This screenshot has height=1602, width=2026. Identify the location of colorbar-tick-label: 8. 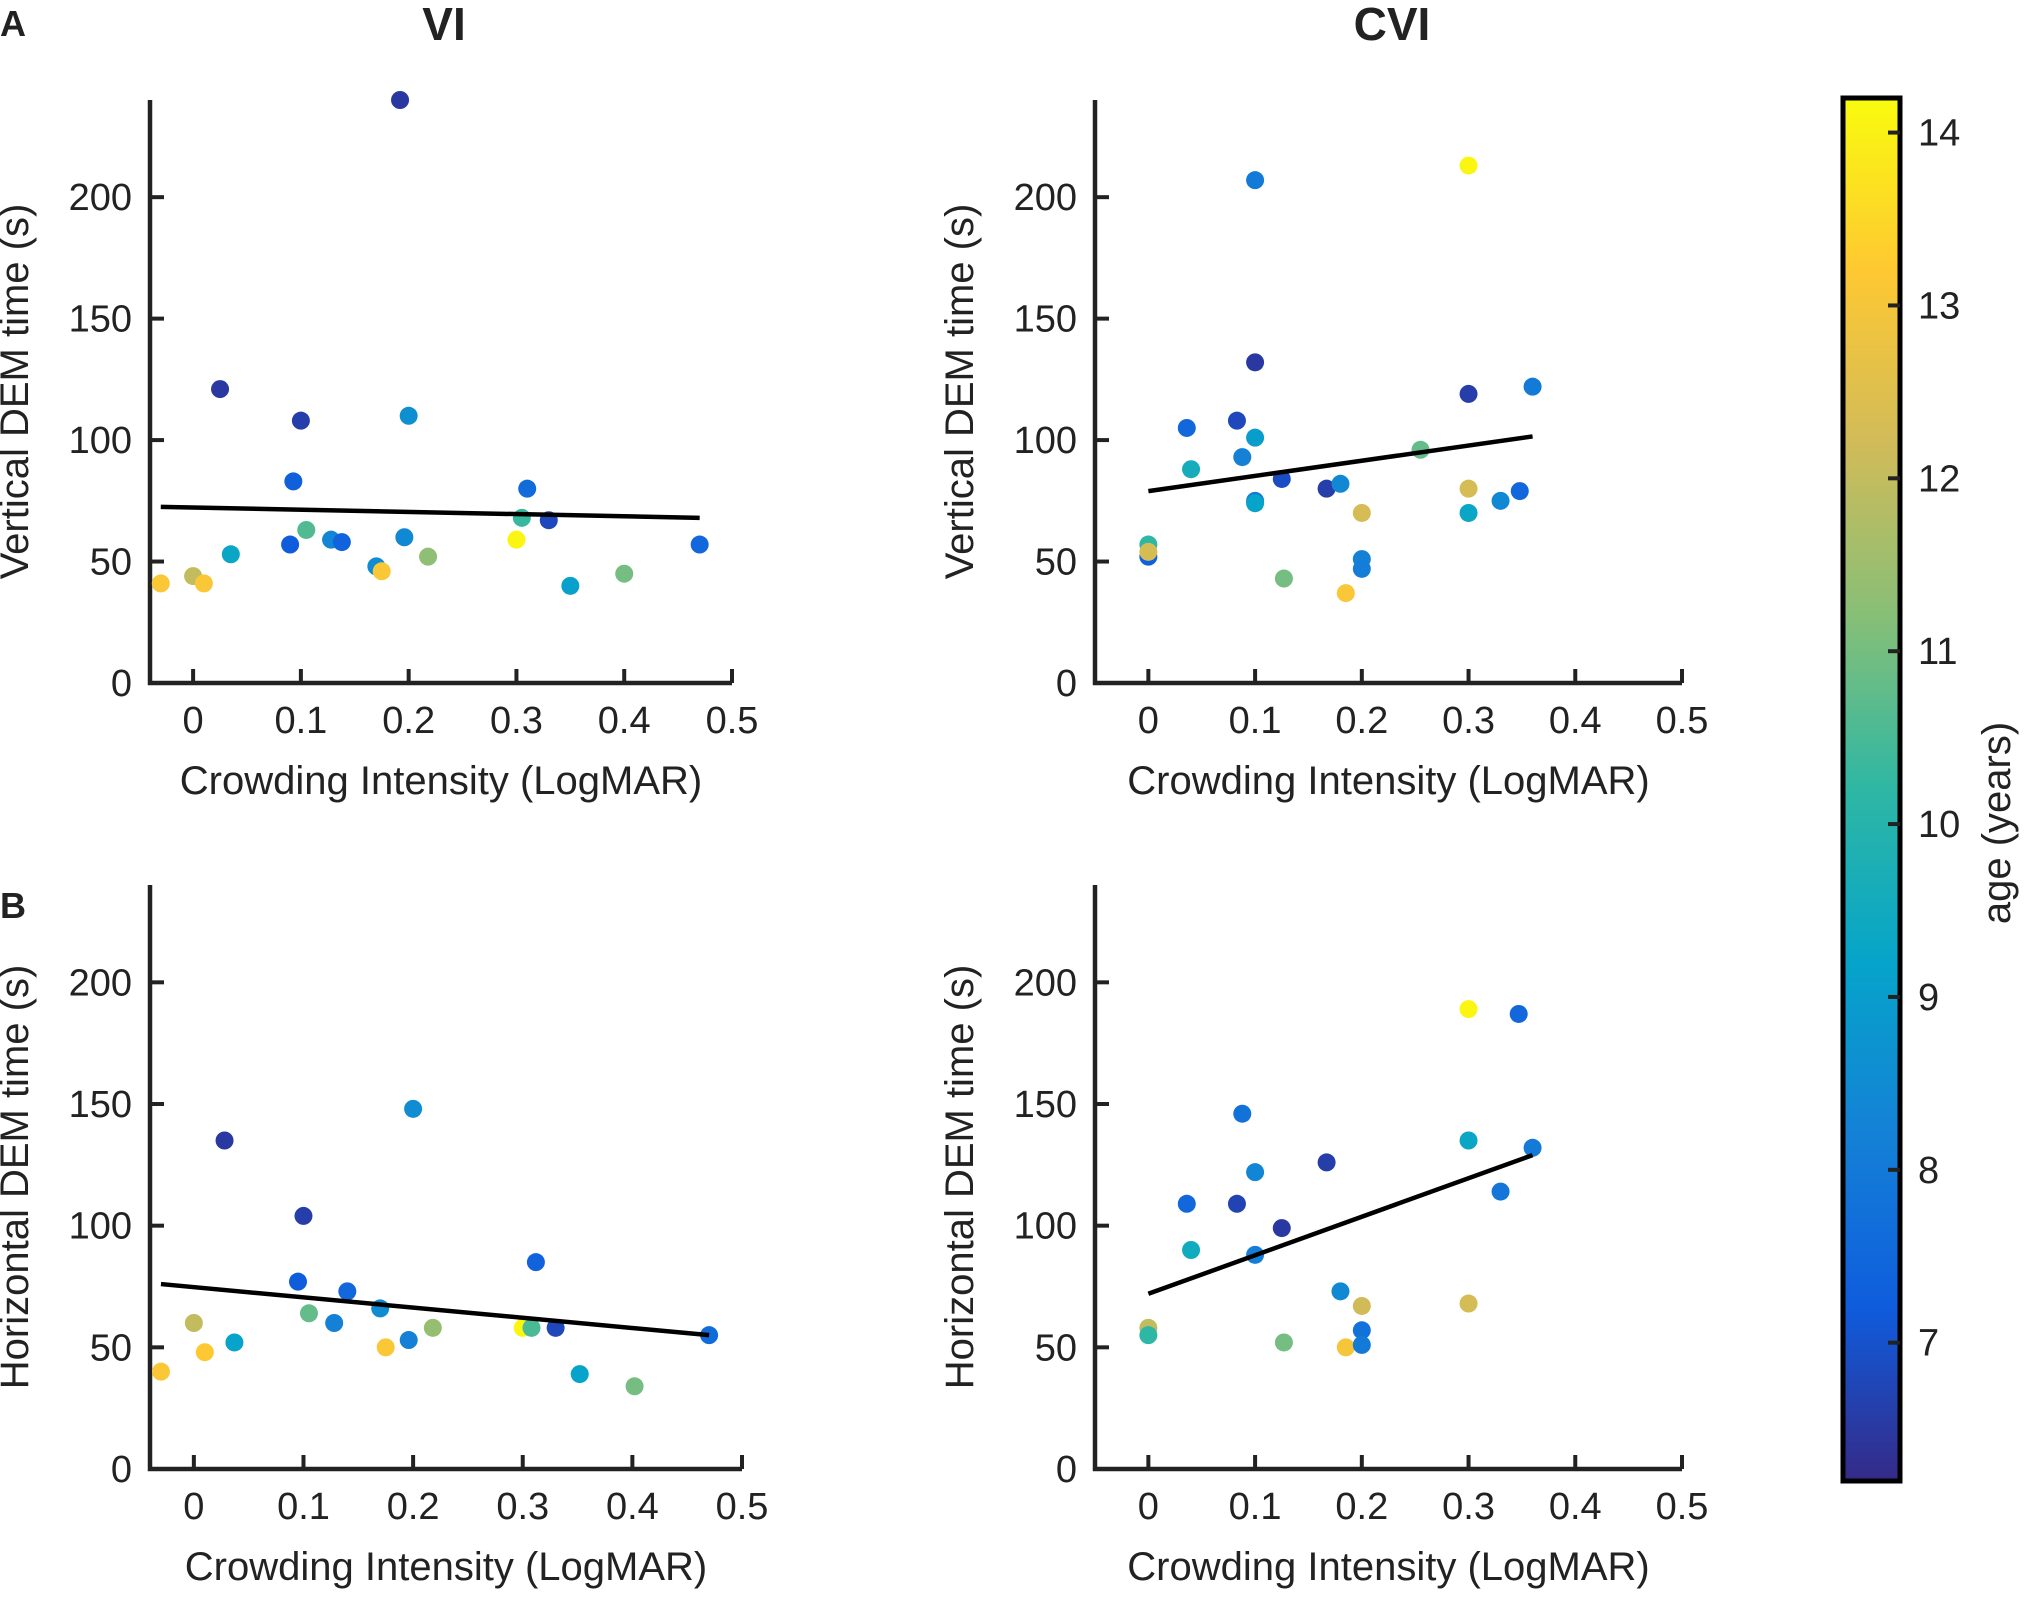
(1928, 1171).